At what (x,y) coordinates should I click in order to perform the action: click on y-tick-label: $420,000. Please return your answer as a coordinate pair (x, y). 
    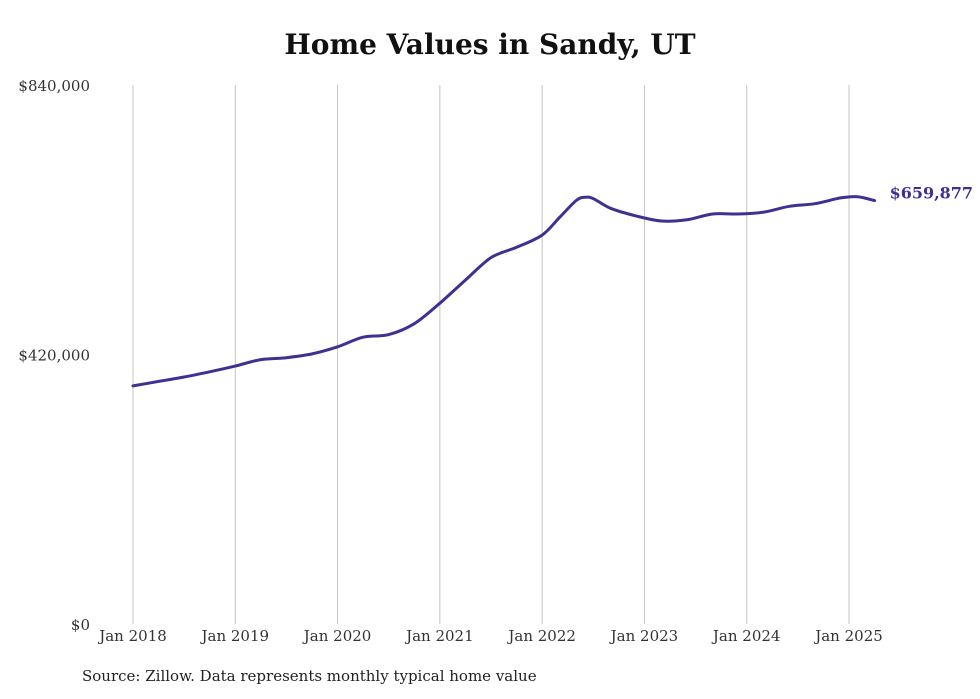
    Looking at the image, I should click on (54, 356).